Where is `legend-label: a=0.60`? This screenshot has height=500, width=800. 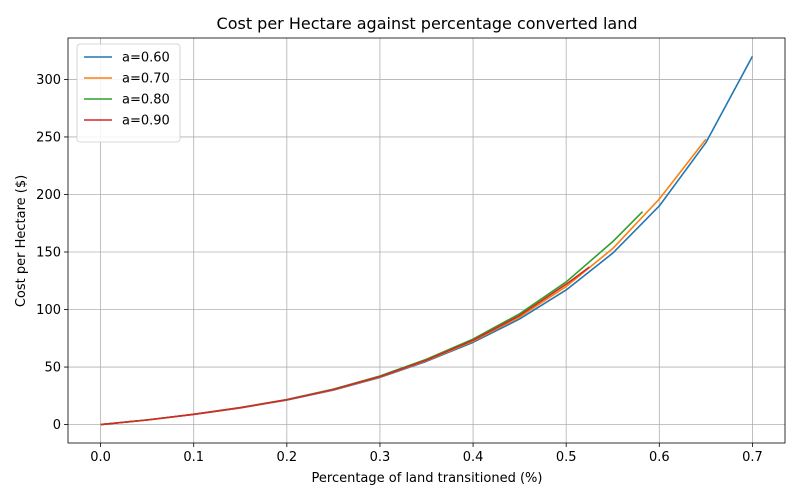
legend-label: a=0.60 is located at coordinates (146, 58).